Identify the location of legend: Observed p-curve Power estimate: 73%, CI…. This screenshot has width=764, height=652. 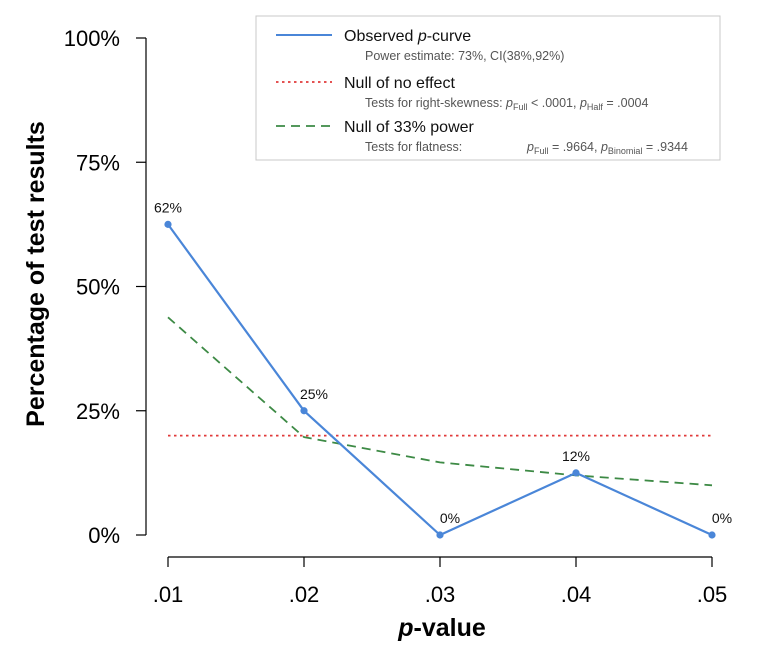
(488, 88).